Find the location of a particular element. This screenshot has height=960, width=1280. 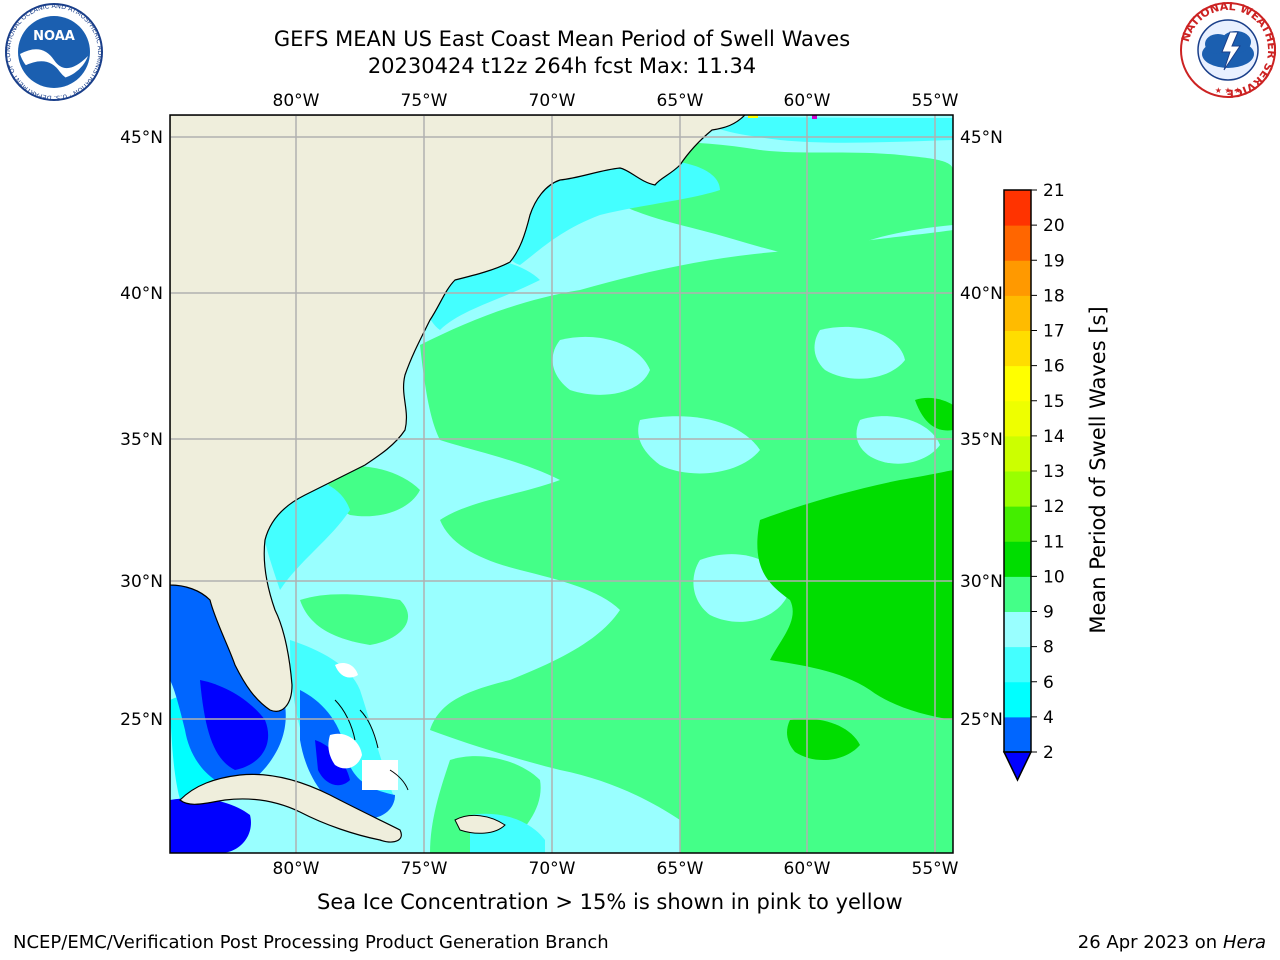

svg-text: NOAA is located at coordinates (54, 36).